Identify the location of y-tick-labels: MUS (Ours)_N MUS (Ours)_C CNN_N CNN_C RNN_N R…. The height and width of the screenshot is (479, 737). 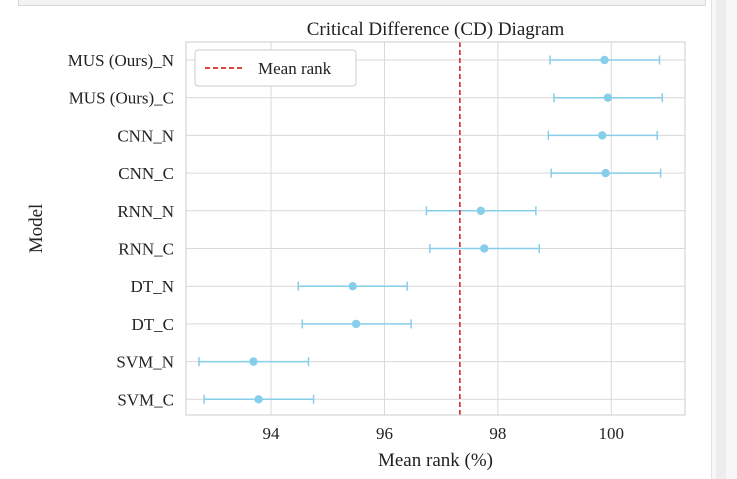
(121, 230).